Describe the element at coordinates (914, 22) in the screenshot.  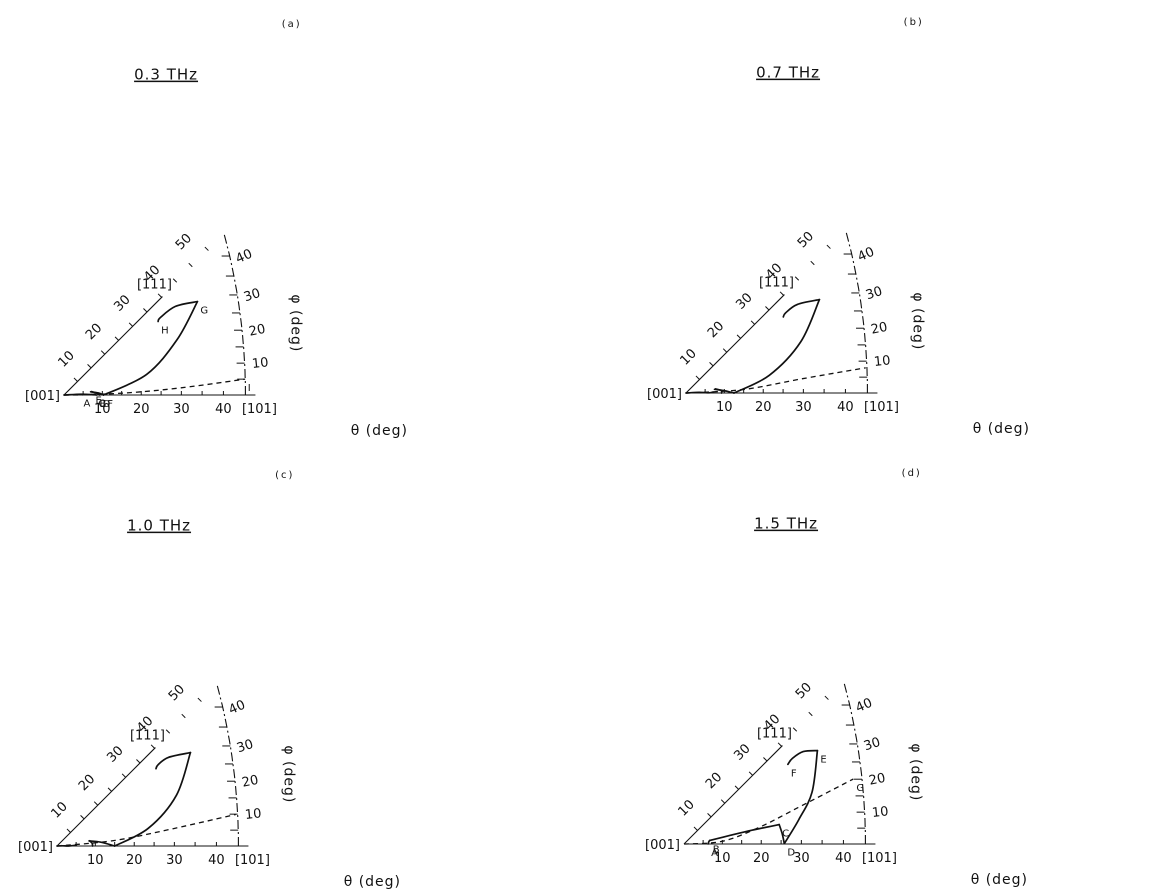
I see `panel-label: (b)` at that location.